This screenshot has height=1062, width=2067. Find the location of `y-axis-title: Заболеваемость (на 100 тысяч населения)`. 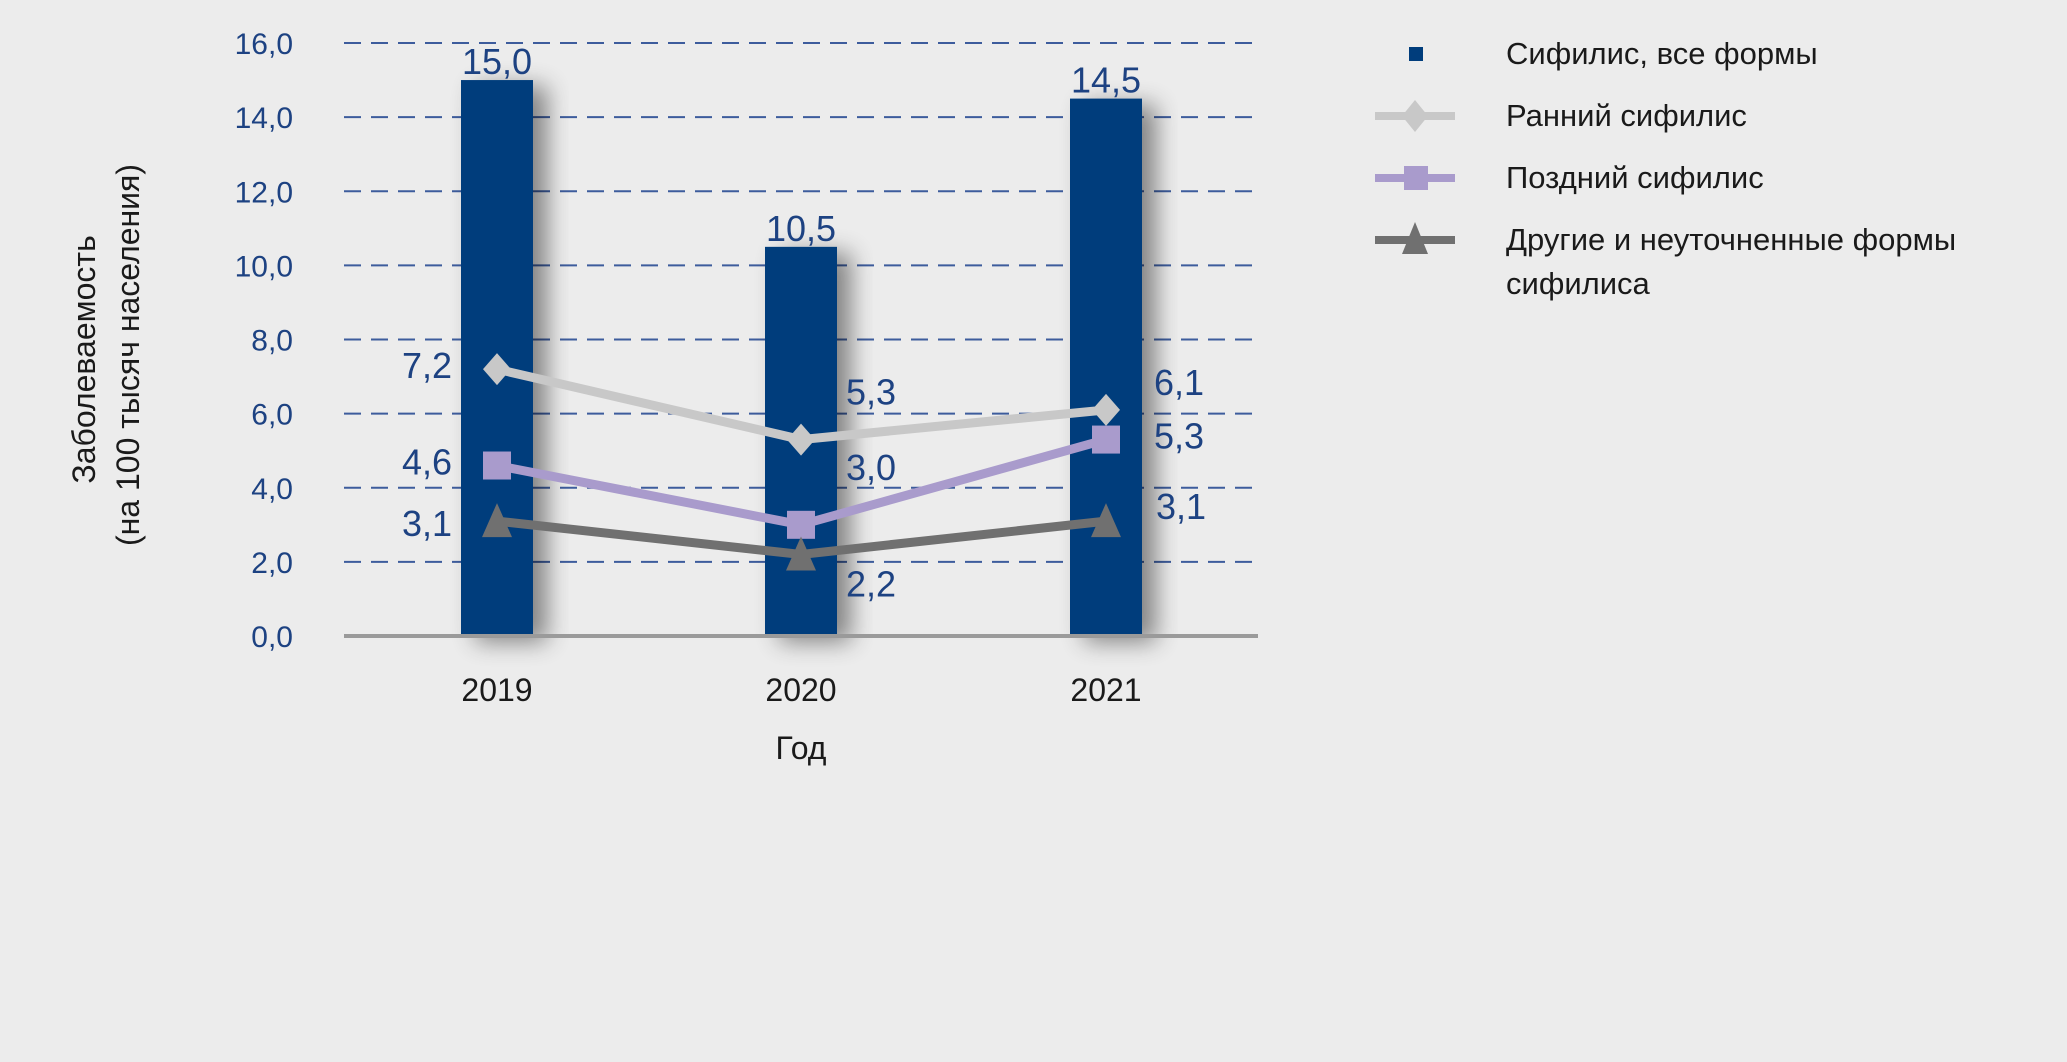

y-axis-title: Заболеваемость (на 100 тысяч населения) is located at coordinates (106, 355).